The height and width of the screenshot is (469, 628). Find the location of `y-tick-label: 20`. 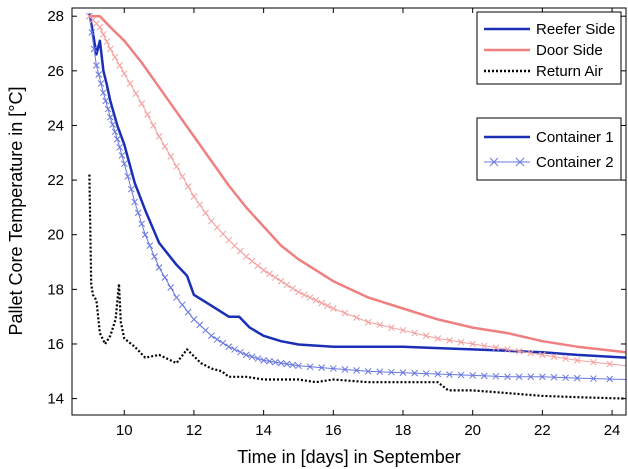

y-tick-label: 20 is located at coordinates (55, 235).